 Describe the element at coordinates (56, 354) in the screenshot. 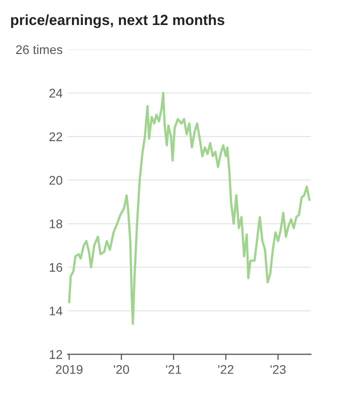

I see `y-tick-label: 12` at that location.